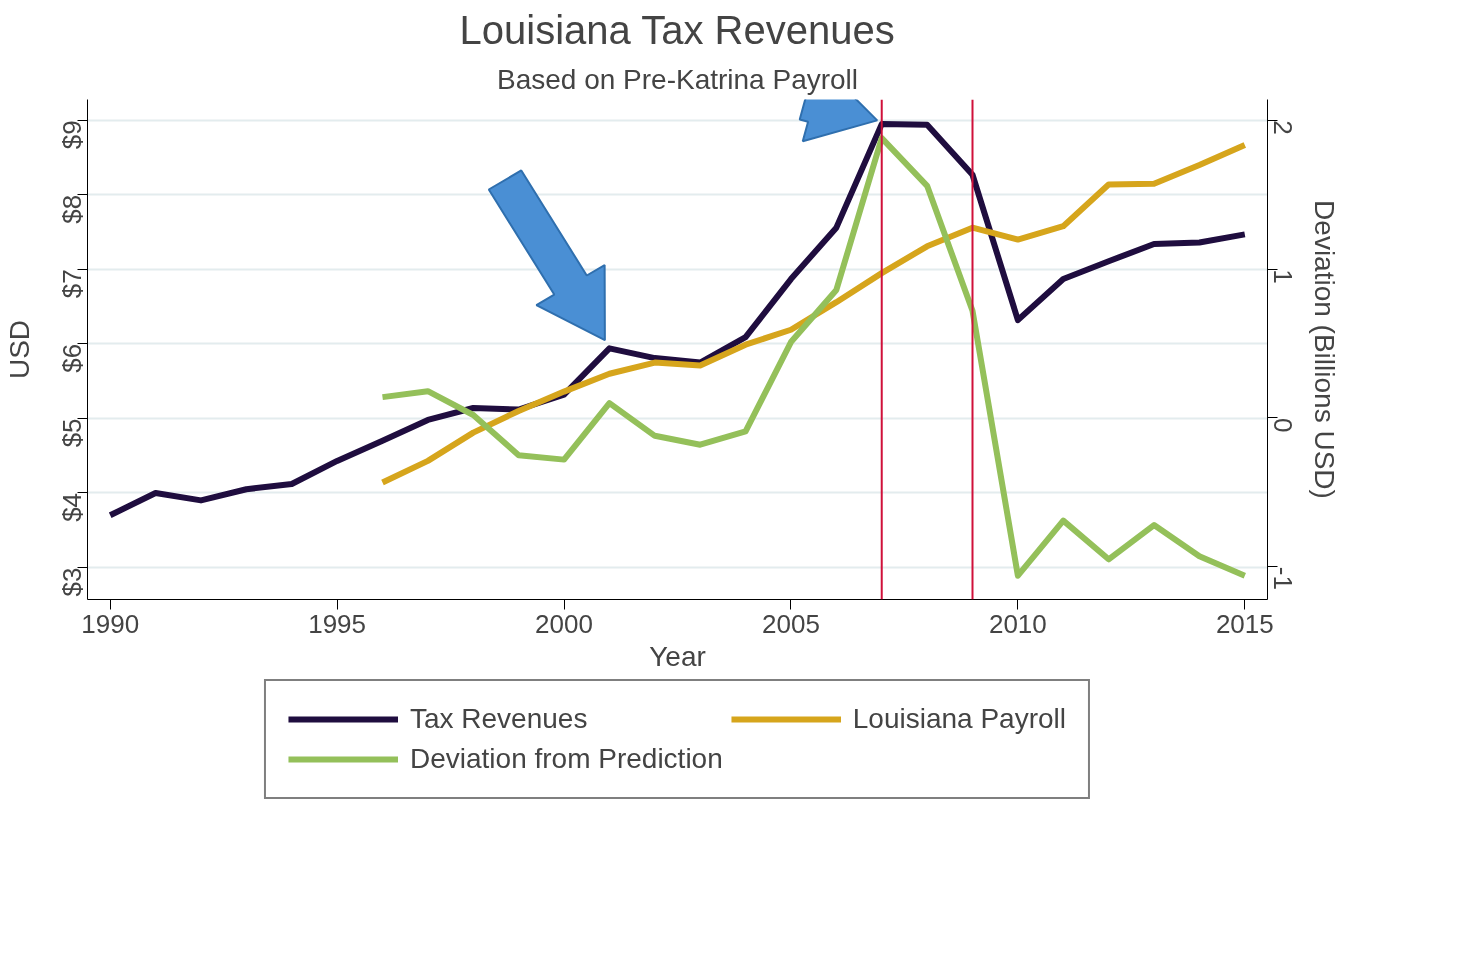 The height and width of the screenshot is (977, 1470). What do you see at coordinates (1282, 127) in the screenshot?
I see `y2-tick-label: 2` at bounding box center [1282, 127].